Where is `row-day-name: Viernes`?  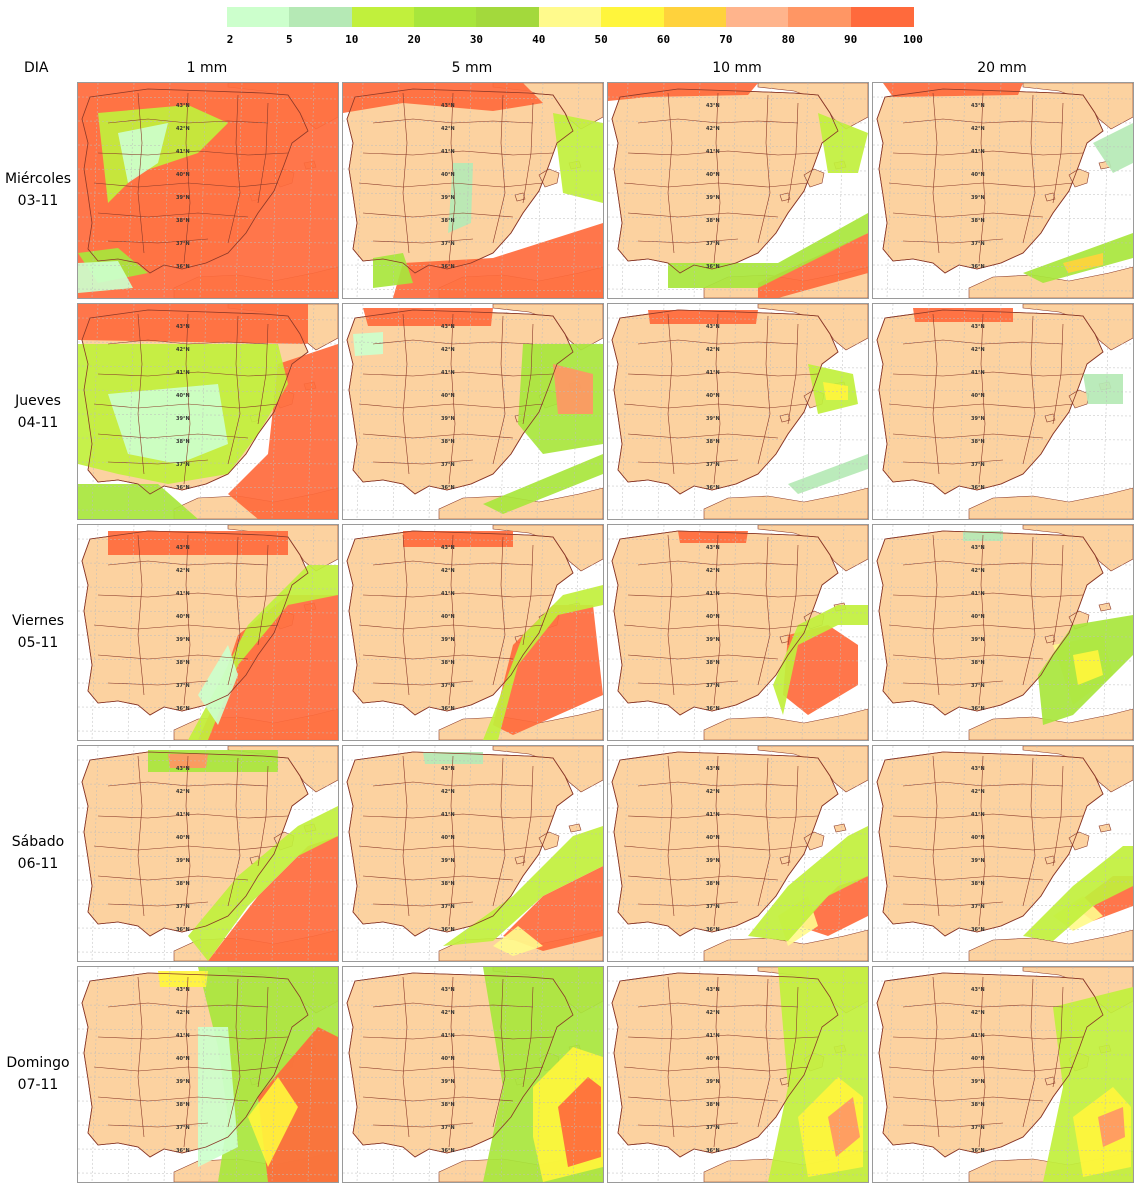
row-day-name: Viernes is located at coordinates (38, 621).